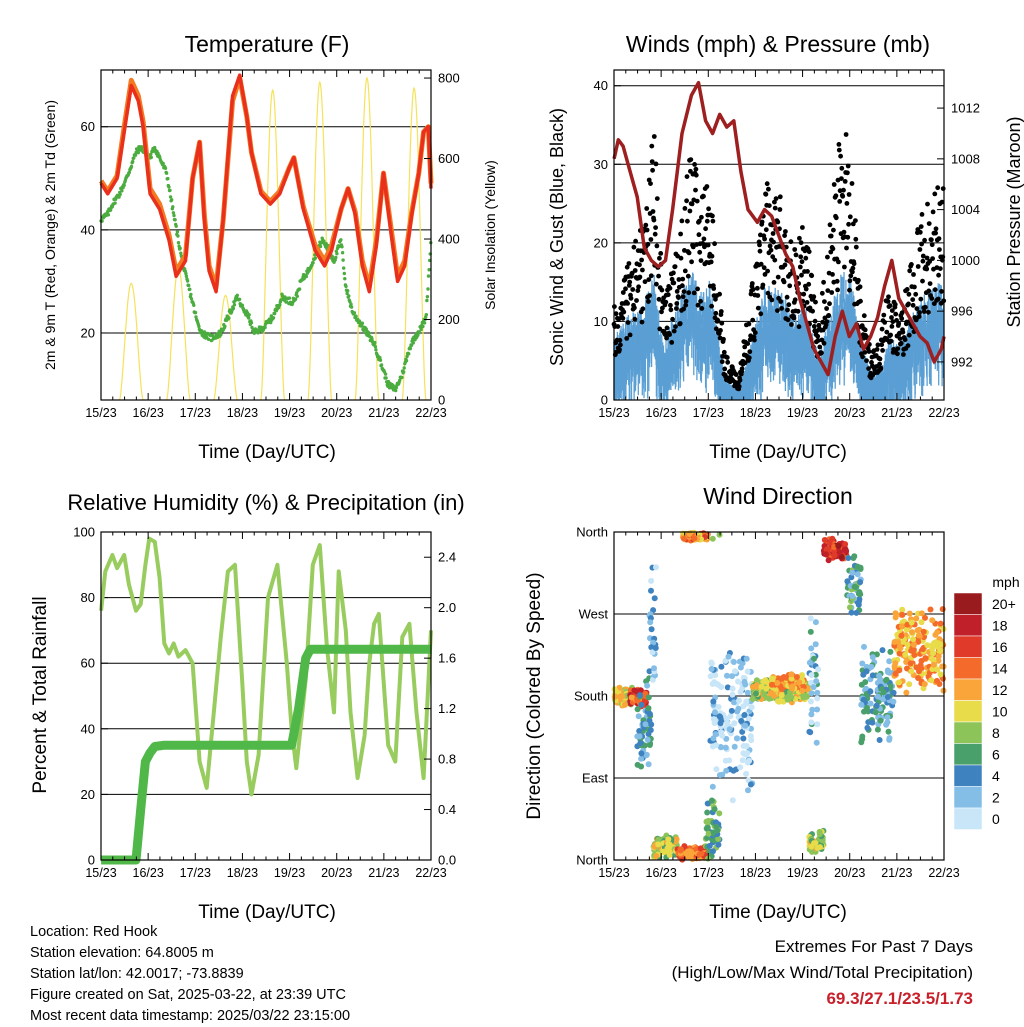  What do you see at coordinates (266, 183) in the screenshot?
I see `temp-2m-line` at bounding box center [266, 183].